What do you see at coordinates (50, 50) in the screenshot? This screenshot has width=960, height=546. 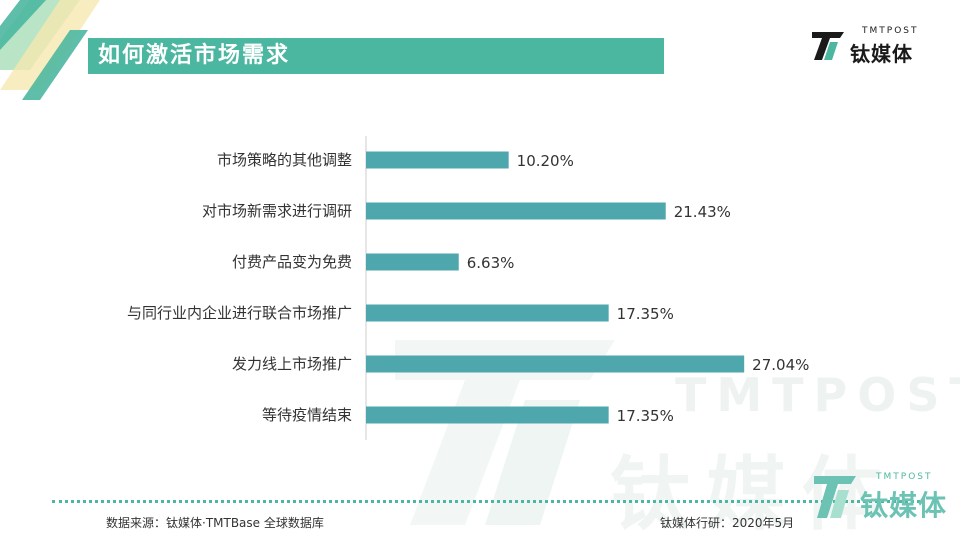 I see `corner-decoration` at bounding box center [50, 50].